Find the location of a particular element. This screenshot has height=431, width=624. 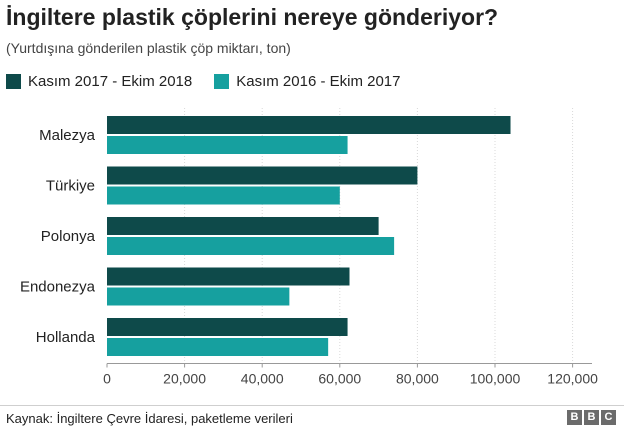

category-label: Malezya is located at coordinates (67, 135).